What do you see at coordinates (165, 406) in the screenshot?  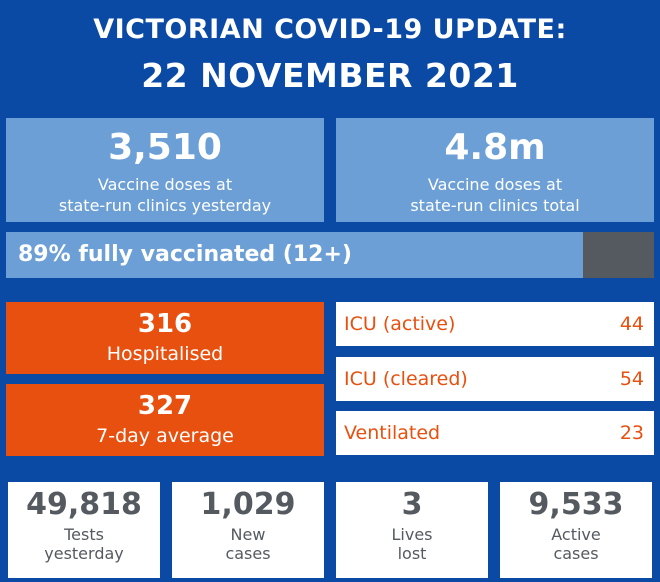 I see `seven-day-average-value: 327` at bounding box center [165, 406].